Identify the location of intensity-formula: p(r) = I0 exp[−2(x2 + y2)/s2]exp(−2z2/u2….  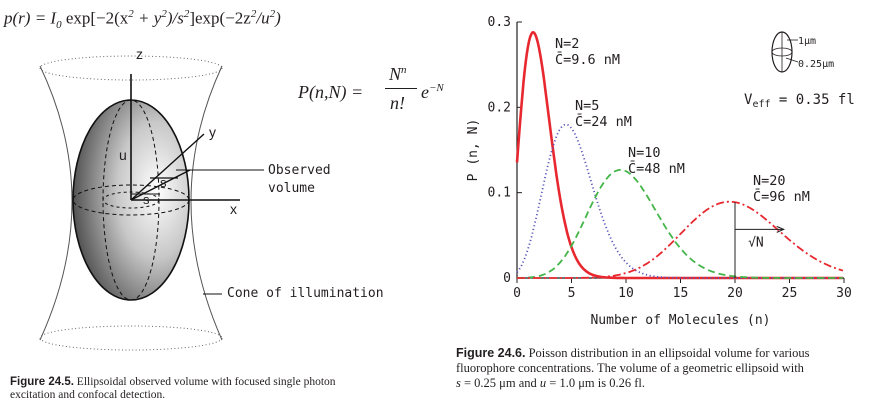
(142, 19).